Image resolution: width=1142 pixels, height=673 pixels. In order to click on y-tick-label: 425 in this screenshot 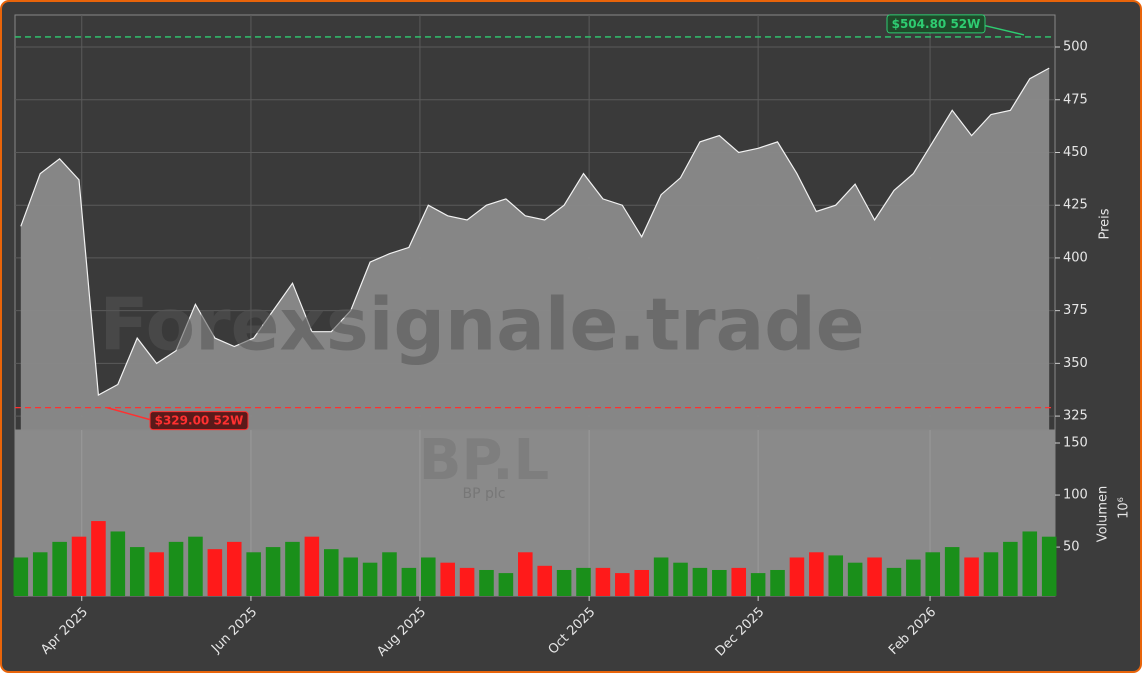, I will do `click(1075, 205)`.